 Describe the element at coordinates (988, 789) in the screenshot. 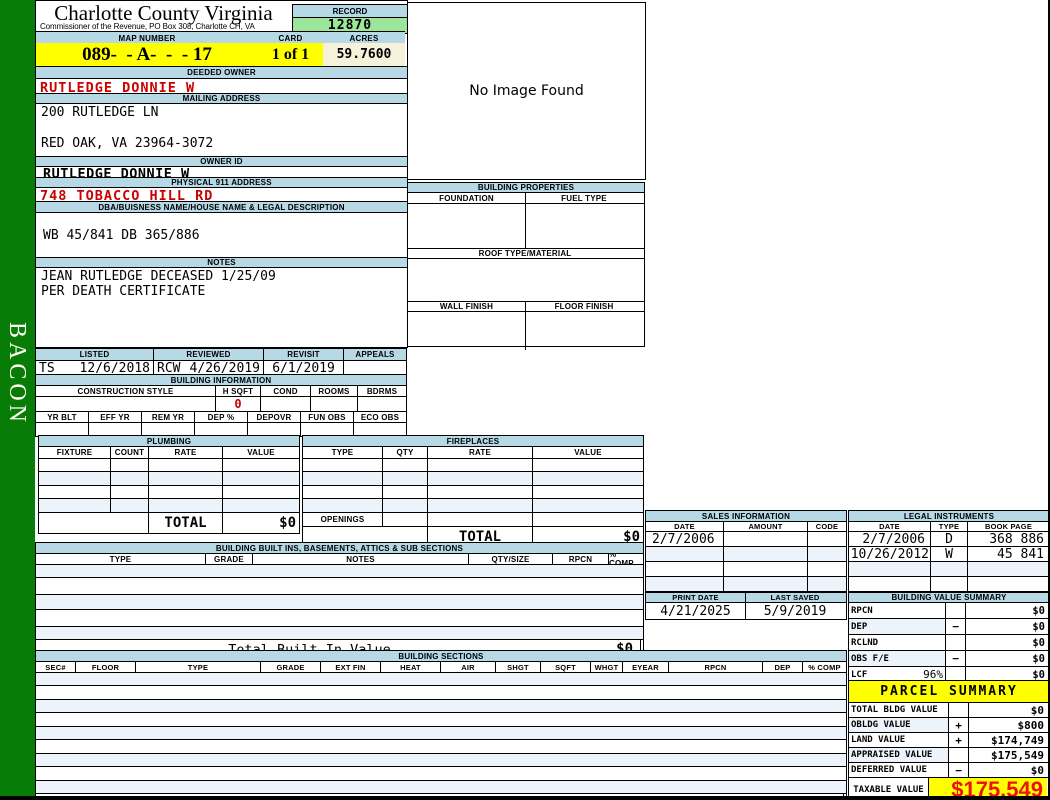

I see `taxable-value: $175,549` at that location.